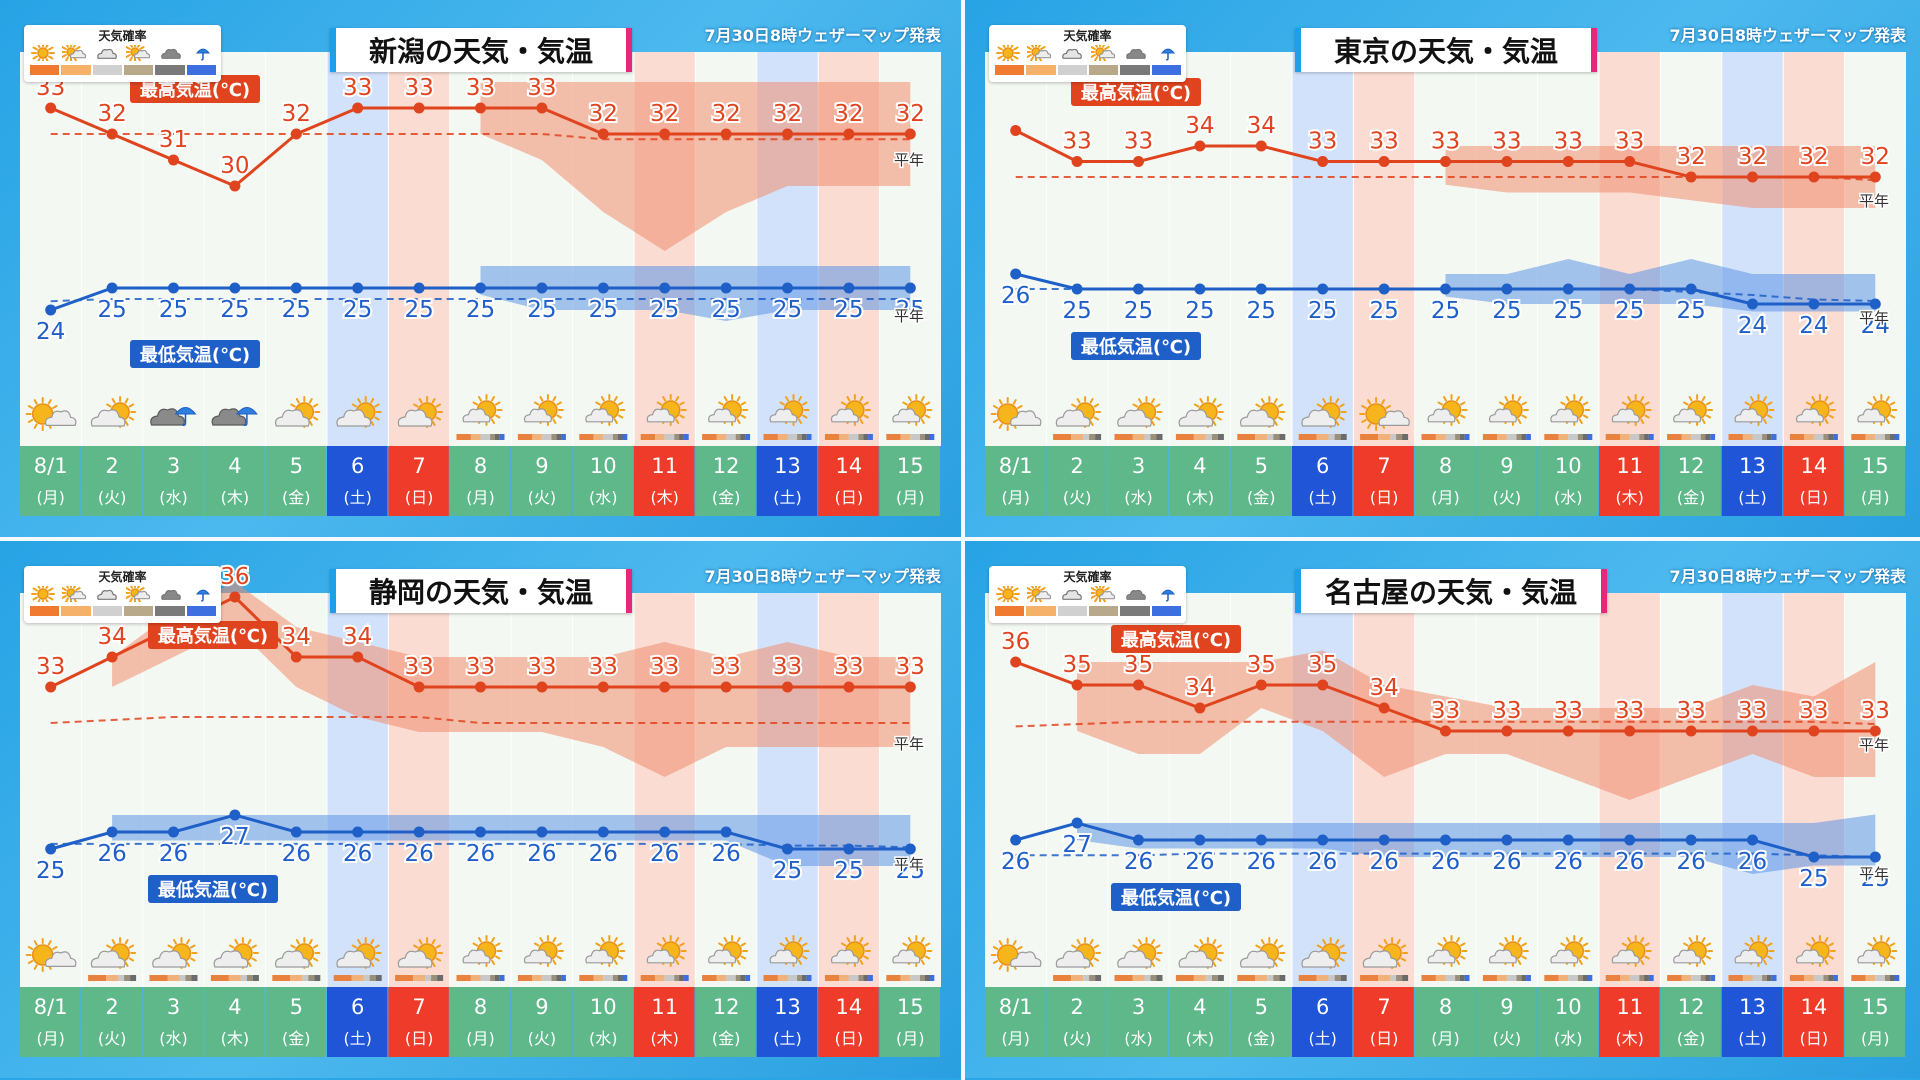  What do you see at coordinates (481, 50) in the screenshot?
I see `chart-title: 新潟の天気・気温` at bounding box center [481, 50].